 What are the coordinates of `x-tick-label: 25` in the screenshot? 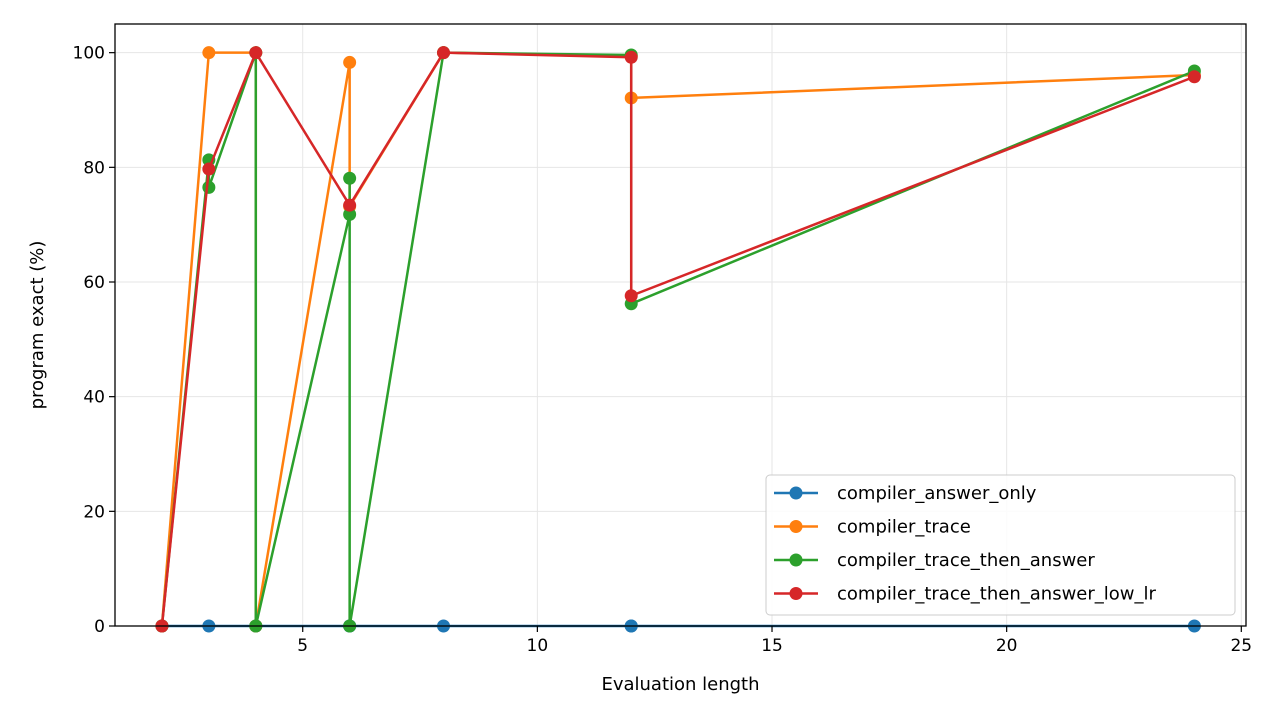 It's located at (1241, 646).